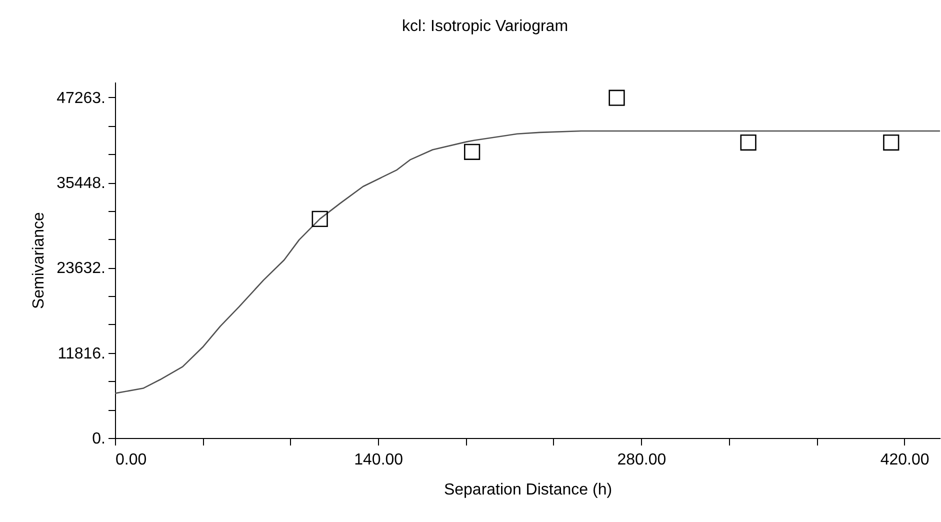 Image resolution: width=941 pixels, height=522 pixels. I want to click on x-tick-label: 280.00, so click(641, 460).